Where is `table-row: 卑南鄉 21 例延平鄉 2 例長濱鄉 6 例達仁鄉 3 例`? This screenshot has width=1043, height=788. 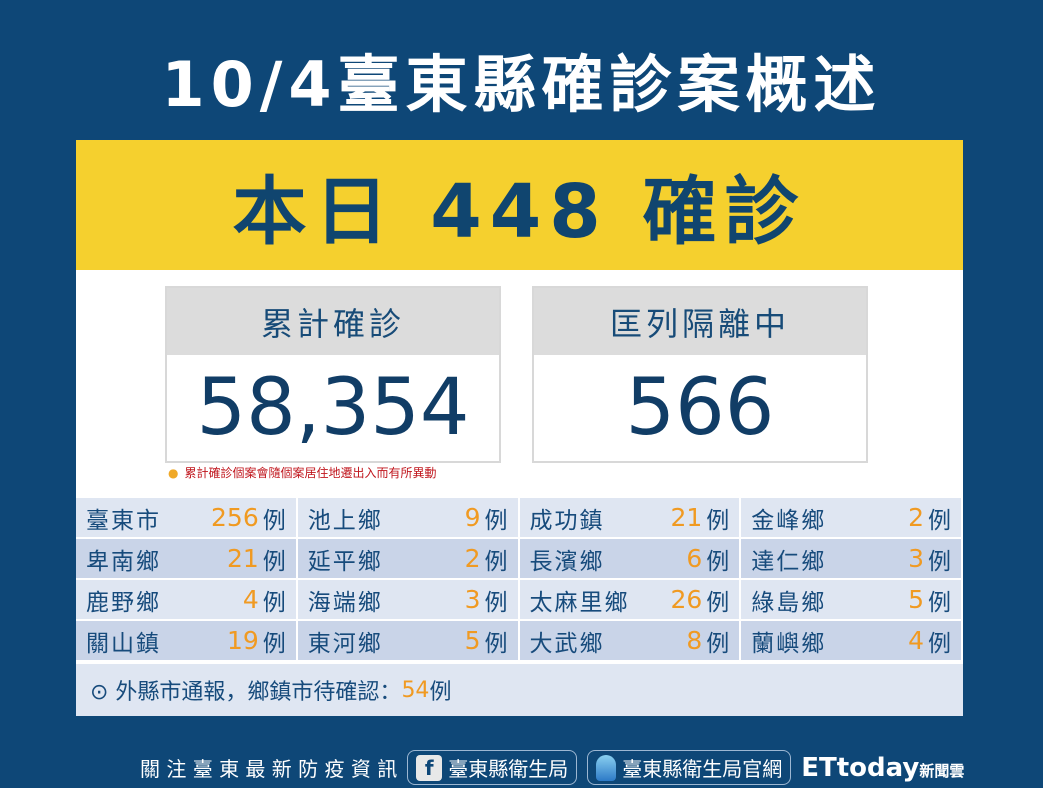 table-row: 卑南鄉 21 例延平鄉 2 例長濱鄉 6 例達仁鄉 3 例 is located at coordinates (519, 559).